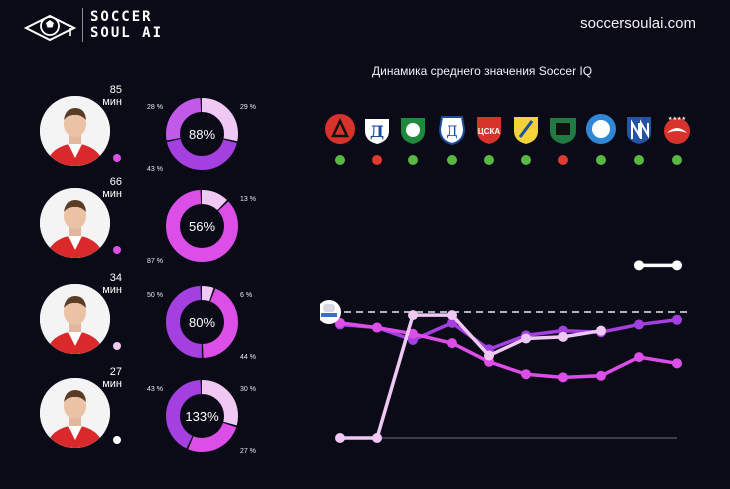 Image resolution: width=730 pixels, height=489 pixels. Describe the element at coordinates (115, 90) in the screenshot. I see `minutes-value: 85` at that location.